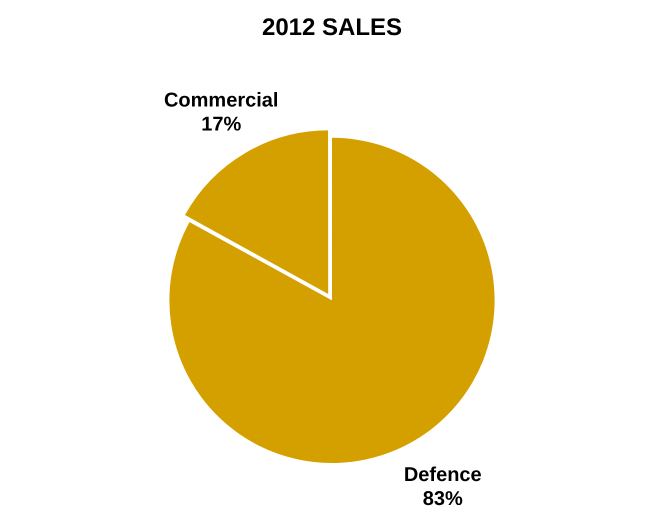  What do you see at coordinates (221, 125) in the screenshot?
I see `data-label: 17%` at bounding box center [221, 125].